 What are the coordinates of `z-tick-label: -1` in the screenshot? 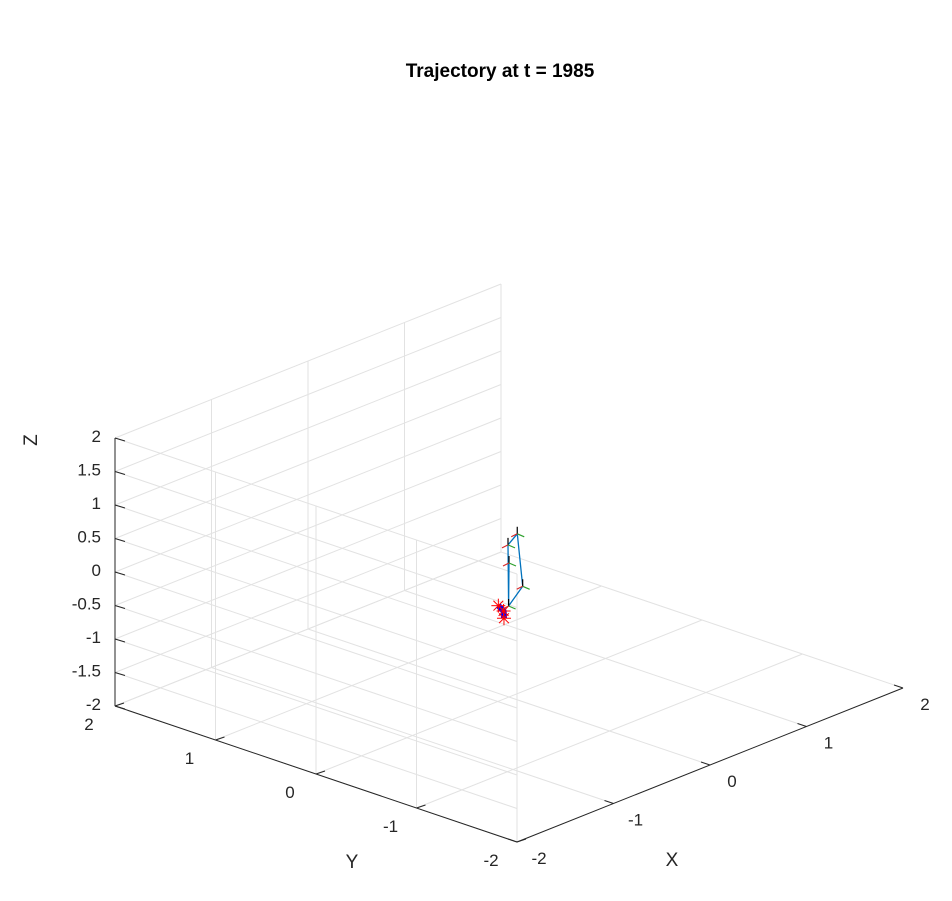 It's located at (93, 637).